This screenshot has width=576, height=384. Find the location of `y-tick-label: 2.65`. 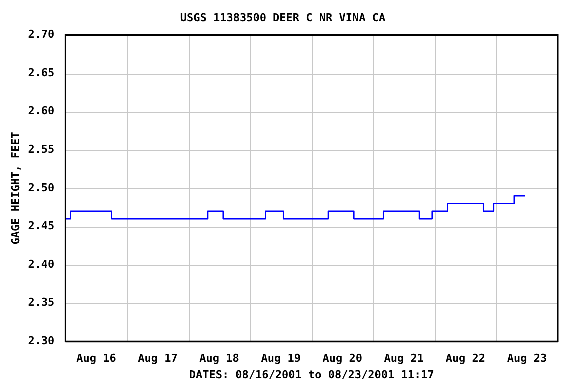

y-tick-label: 2.65 is located at coordinates (41, 73).